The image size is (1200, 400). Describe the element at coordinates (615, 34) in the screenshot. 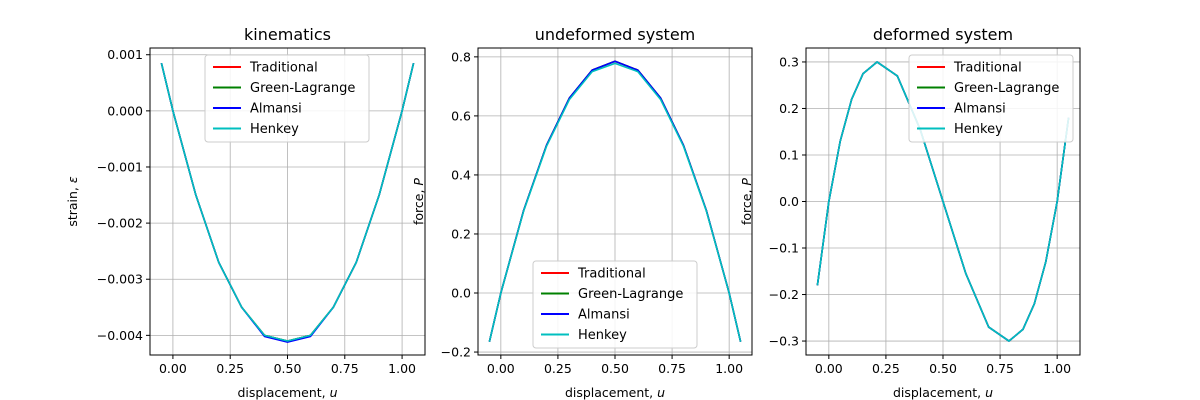

I see `chart-title: undeformed system` at that location.